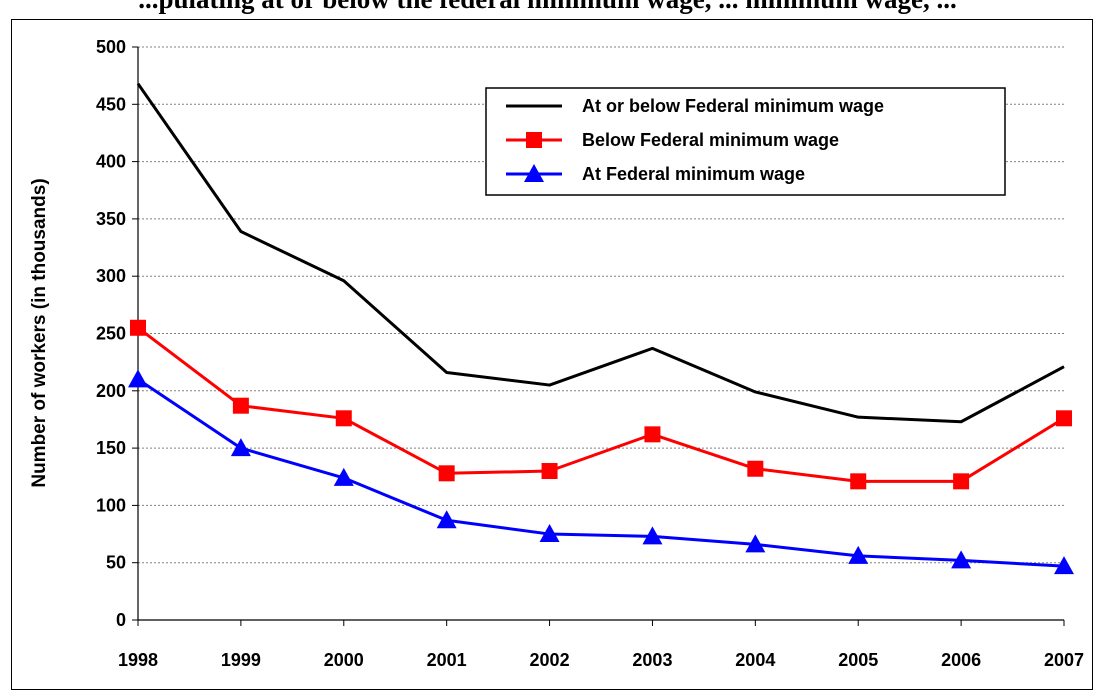 The width and height of the screenshot is (1095, 691). Describe the element at coordinates (652, 660) in the screenshot. I see `x-tick-label: 2003` at that location.